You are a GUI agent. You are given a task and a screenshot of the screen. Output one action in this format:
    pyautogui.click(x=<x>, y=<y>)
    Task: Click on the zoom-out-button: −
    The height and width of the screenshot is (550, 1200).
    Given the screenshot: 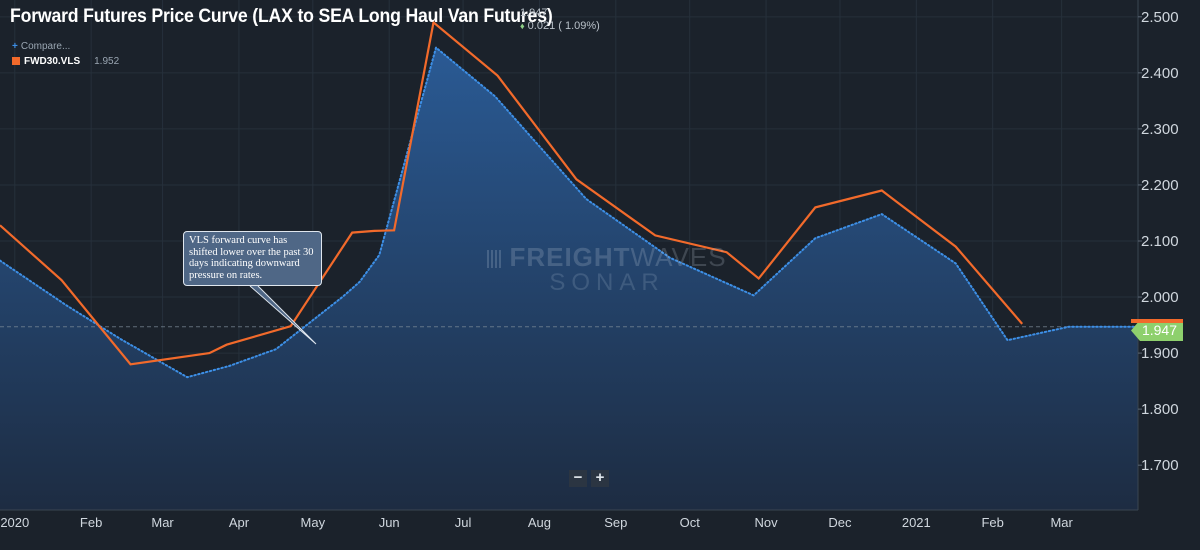 What is the action you would take?
    pyautogui.click(x=578, y=478)
    